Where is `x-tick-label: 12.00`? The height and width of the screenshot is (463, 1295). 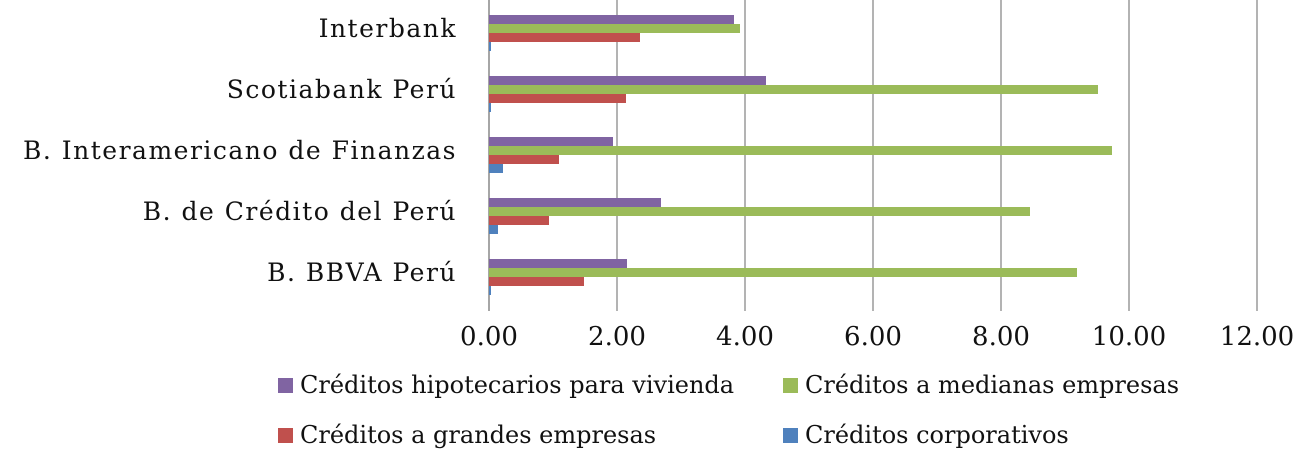 x-tick-label: 12.00 is located at coordinates (1257, 337).